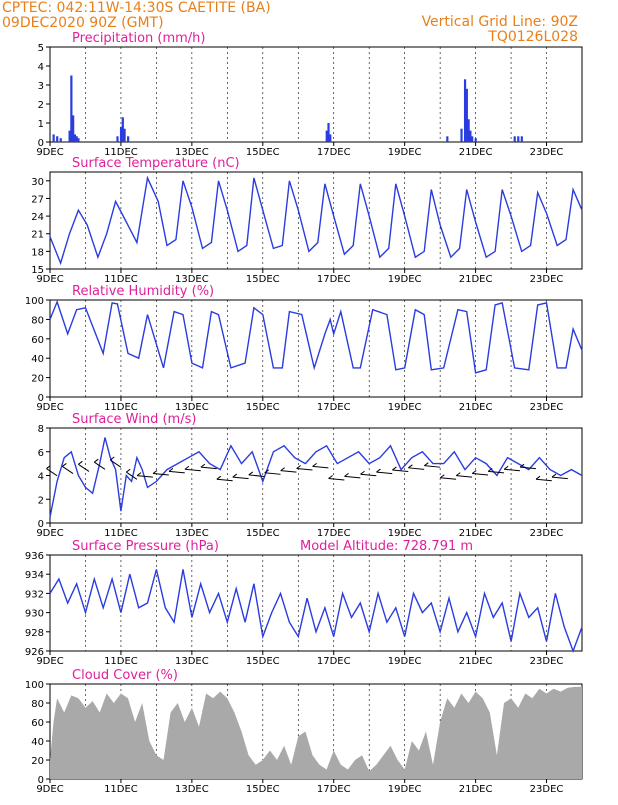 The width and height of the screenshot is (618, 805). I want to click on cloud-xtick-label: 11DEC, so click(121, 789).